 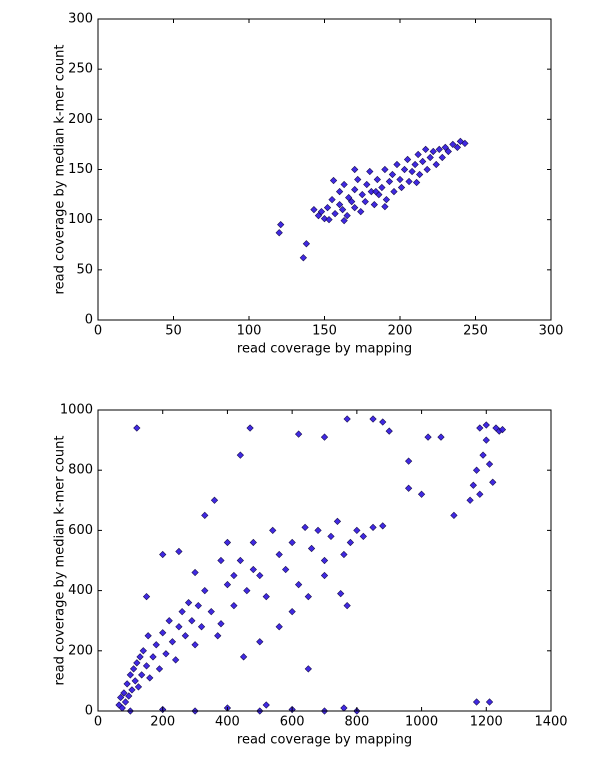 What do you see at coordinates (60, 170) in the screenshot?
I see `y-axis-label: read coverage by median k-mer count` at bounding box center [60, 170].